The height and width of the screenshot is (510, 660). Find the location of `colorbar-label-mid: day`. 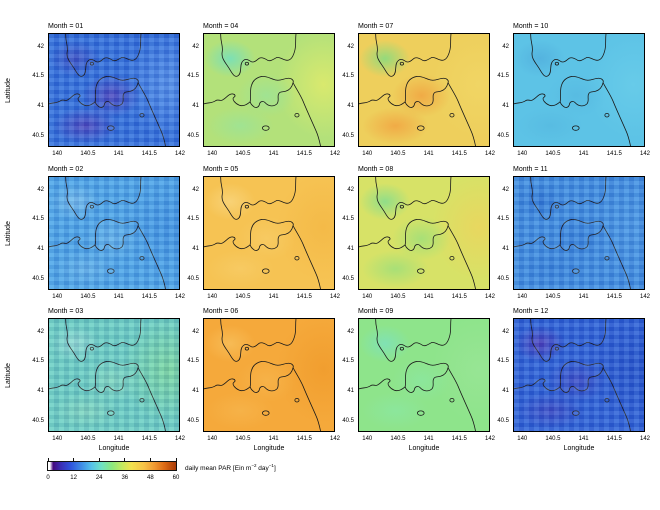

colorbar-label-mid: day is located at coordinates (262, 469).